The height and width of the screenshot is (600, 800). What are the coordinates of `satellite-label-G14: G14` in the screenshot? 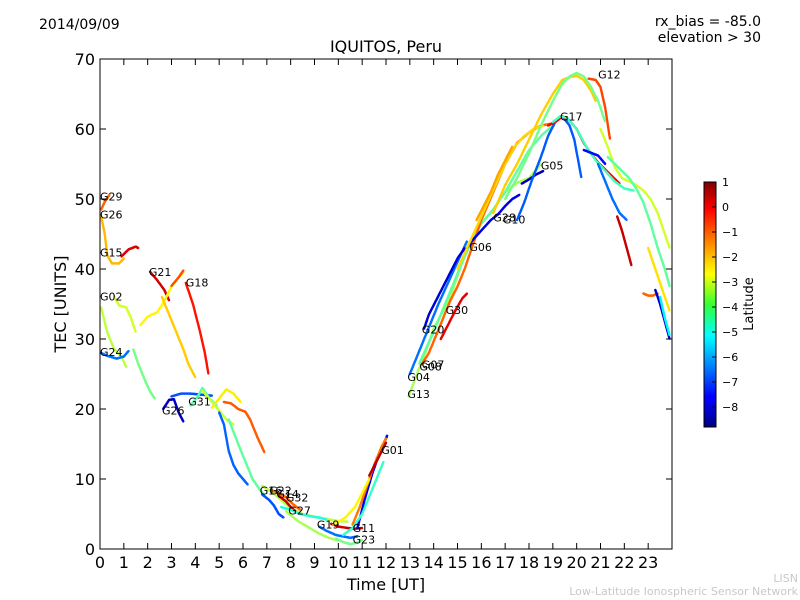 It's located at (287, 494).